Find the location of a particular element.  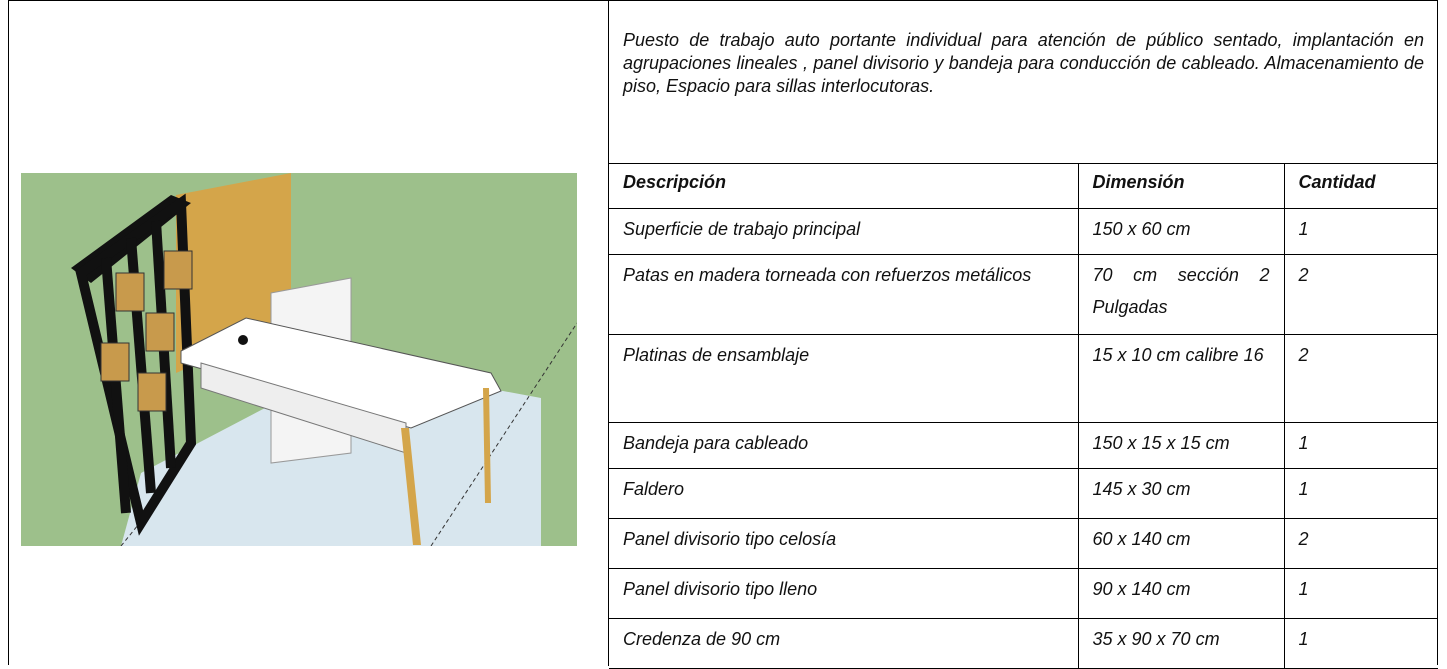

table-cell: Bandeja para cableado is located at coordinates (844, 445).